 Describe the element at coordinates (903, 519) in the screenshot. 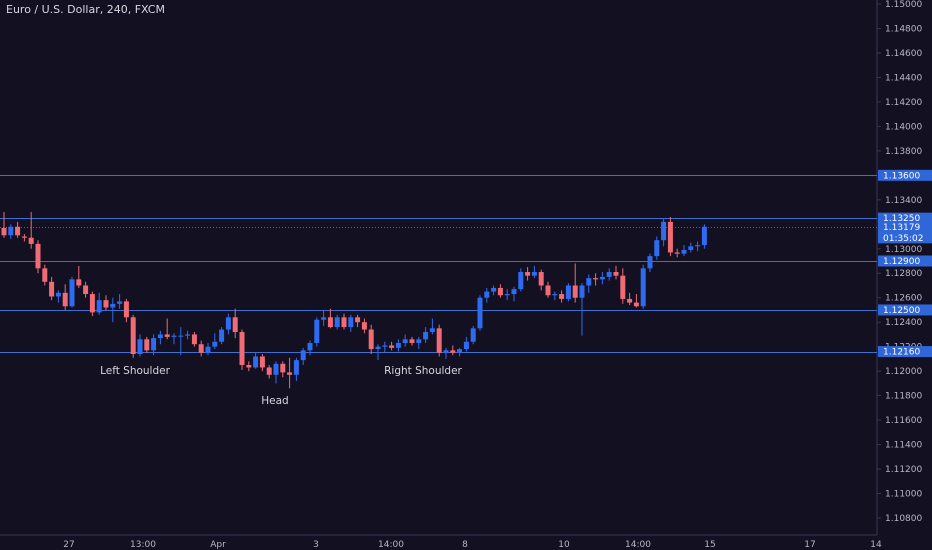

I see `y-tick-label: 1.10800` at that location.